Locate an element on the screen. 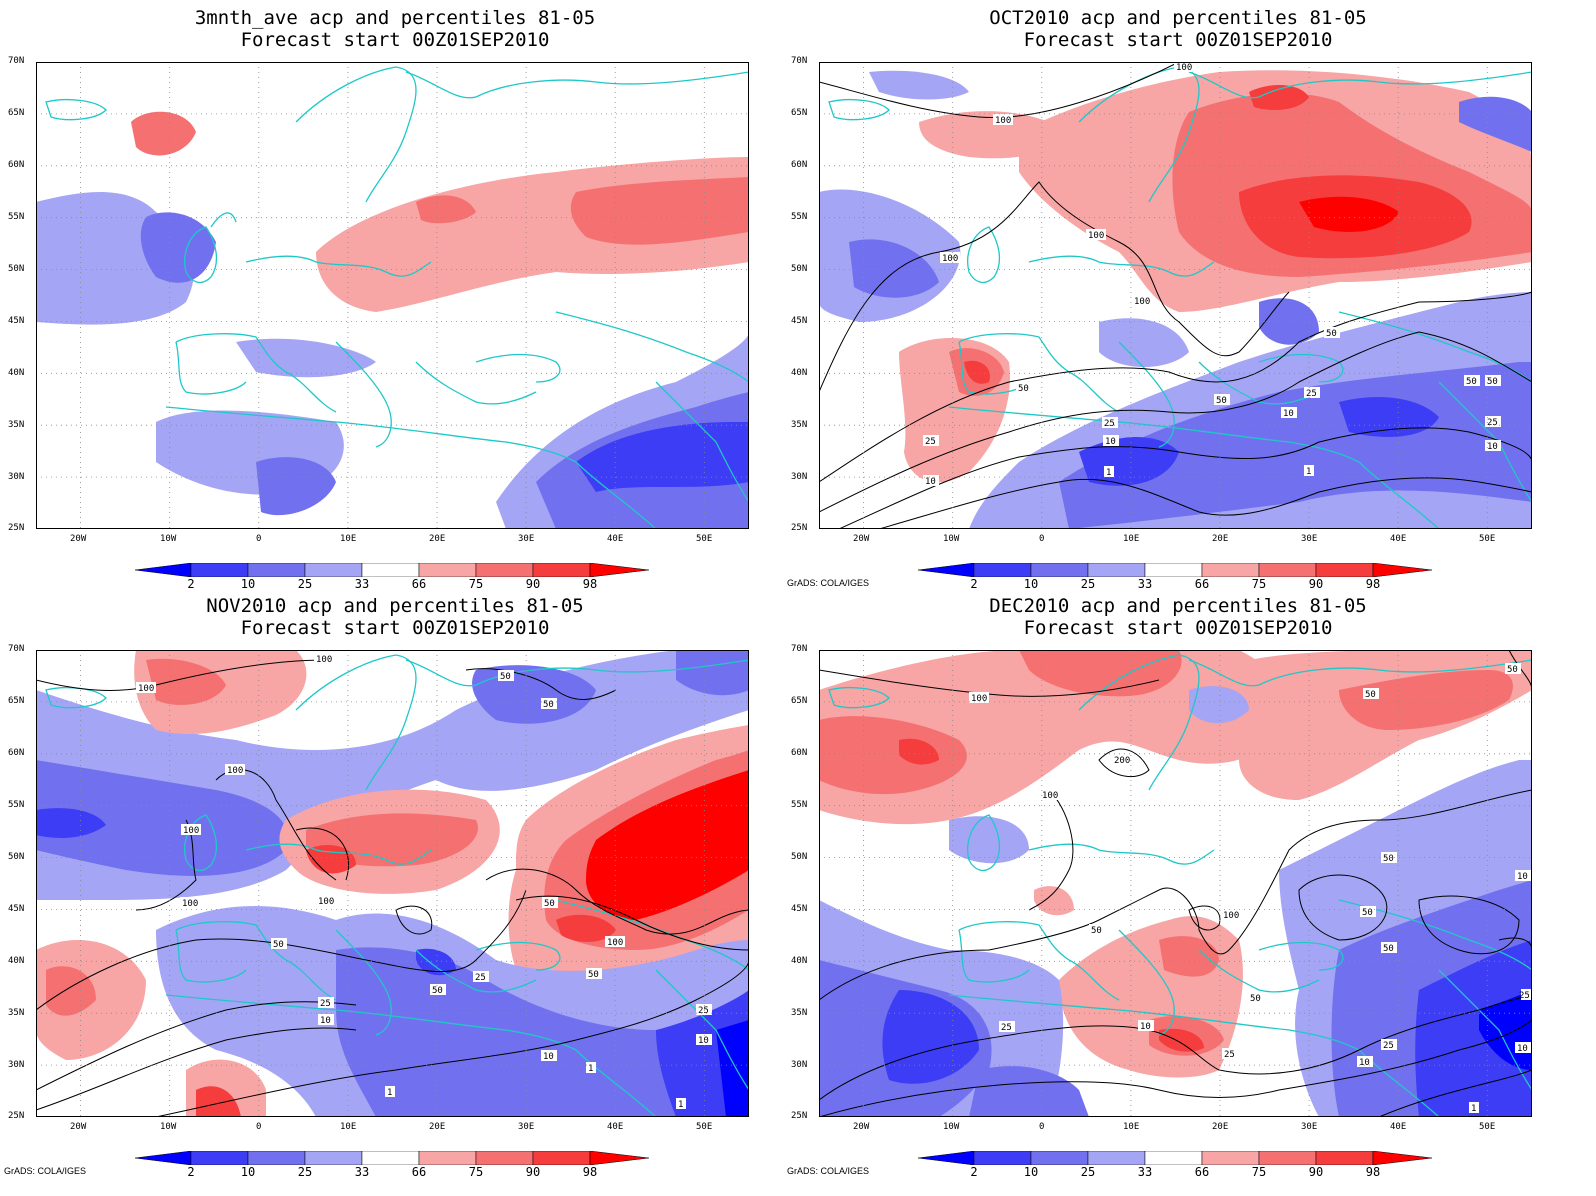 This screenshot has height=1196, width=1596. colorbar-svg is located at coordinates (392, 570).